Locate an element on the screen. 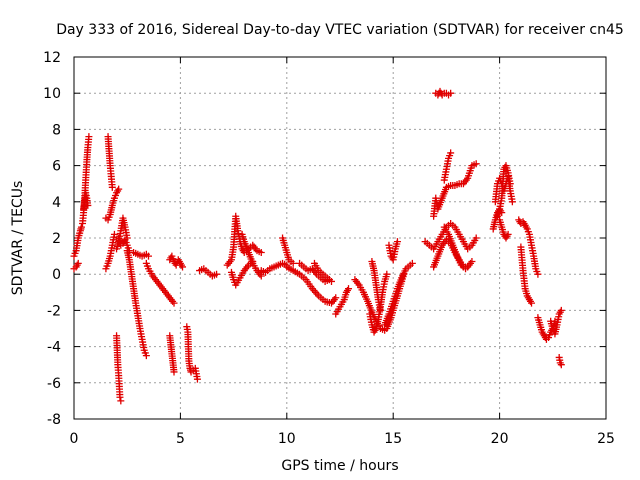  x-tick-label: 20 is located at coordinates (500, 439).